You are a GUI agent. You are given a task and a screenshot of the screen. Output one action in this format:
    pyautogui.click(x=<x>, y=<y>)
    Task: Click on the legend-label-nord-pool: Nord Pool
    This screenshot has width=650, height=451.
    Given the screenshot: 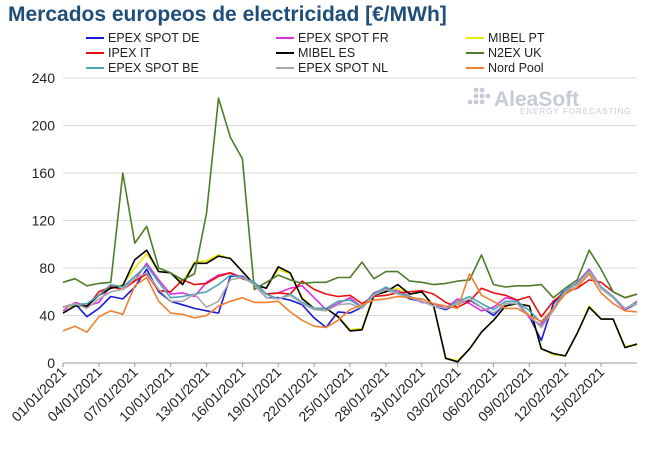 What is the action you would take?
    pyautogui.click(x=516, y=68)
    